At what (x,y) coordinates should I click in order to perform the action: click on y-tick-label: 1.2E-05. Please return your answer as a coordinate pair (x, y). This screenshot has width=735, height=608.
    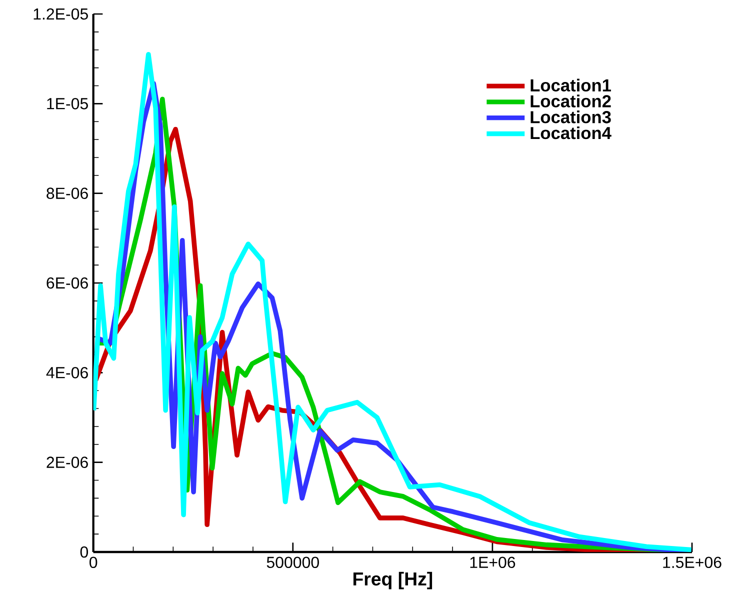
    Looking at the image, I should click on (61, 14).